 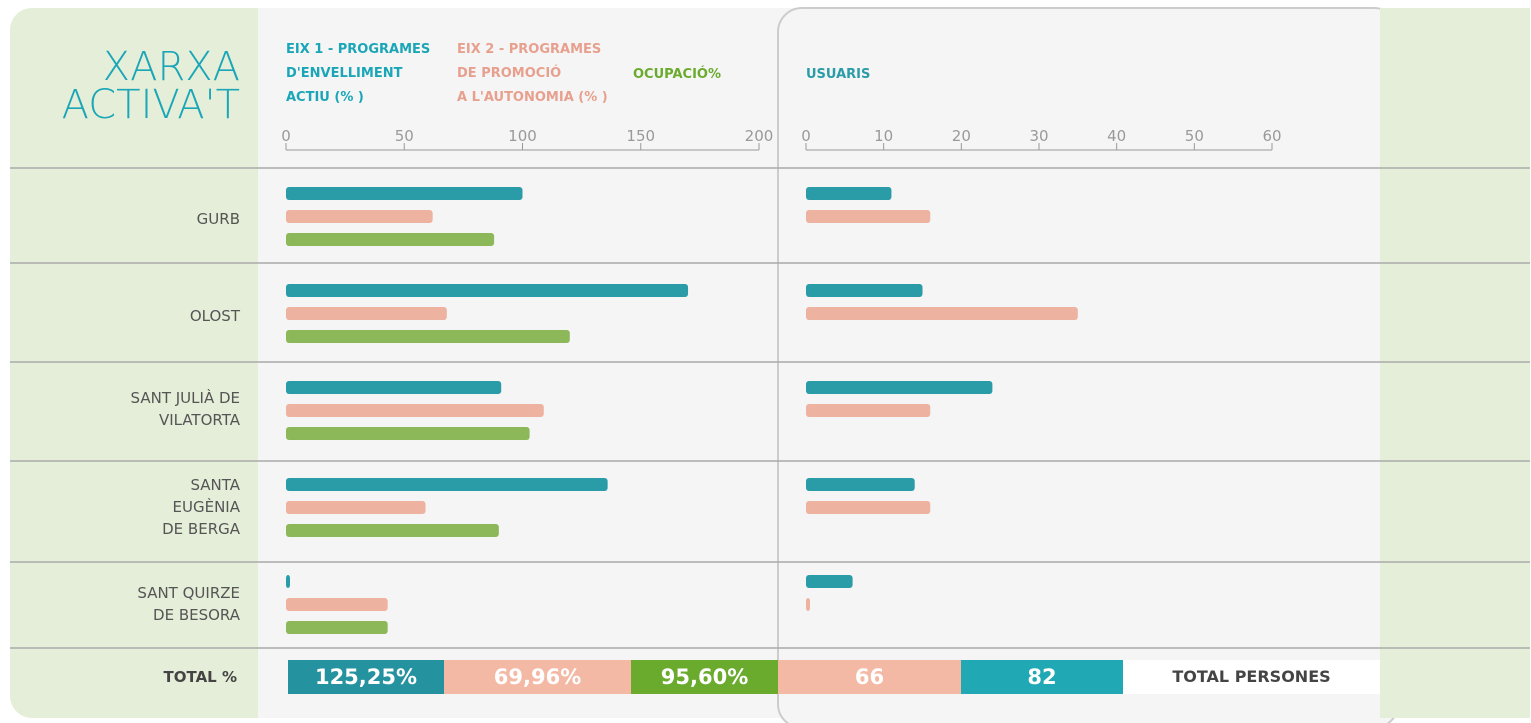 I want to click on x-tick-label: 100, so click(x=522, y=136).